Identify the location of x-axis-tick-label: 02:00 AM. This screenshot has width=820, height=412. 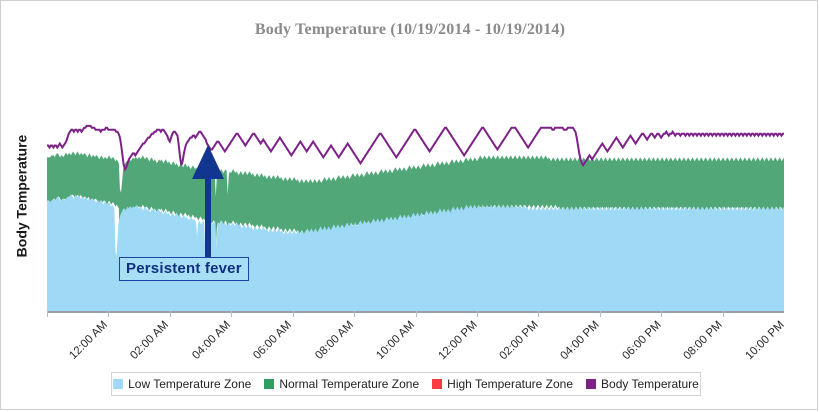
(150, 340).